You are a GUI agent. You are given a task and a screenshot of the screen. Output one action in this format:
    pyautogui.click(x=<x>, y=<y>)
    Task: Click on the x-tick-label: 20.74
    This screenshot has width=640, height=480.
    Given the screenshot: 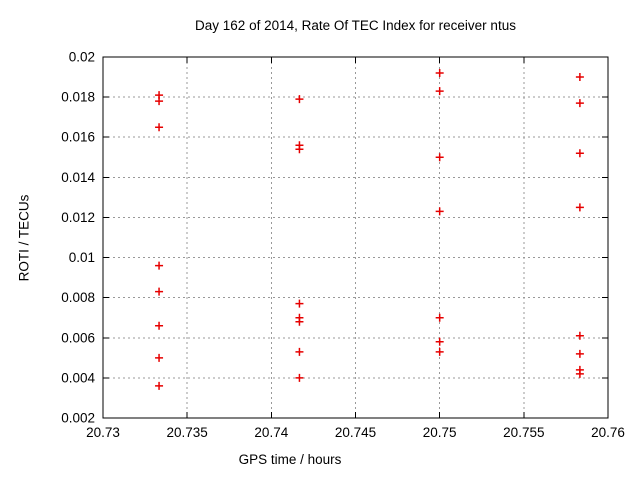 What is the action you would take?
    pyautogui.click(x=271, y=432)
    